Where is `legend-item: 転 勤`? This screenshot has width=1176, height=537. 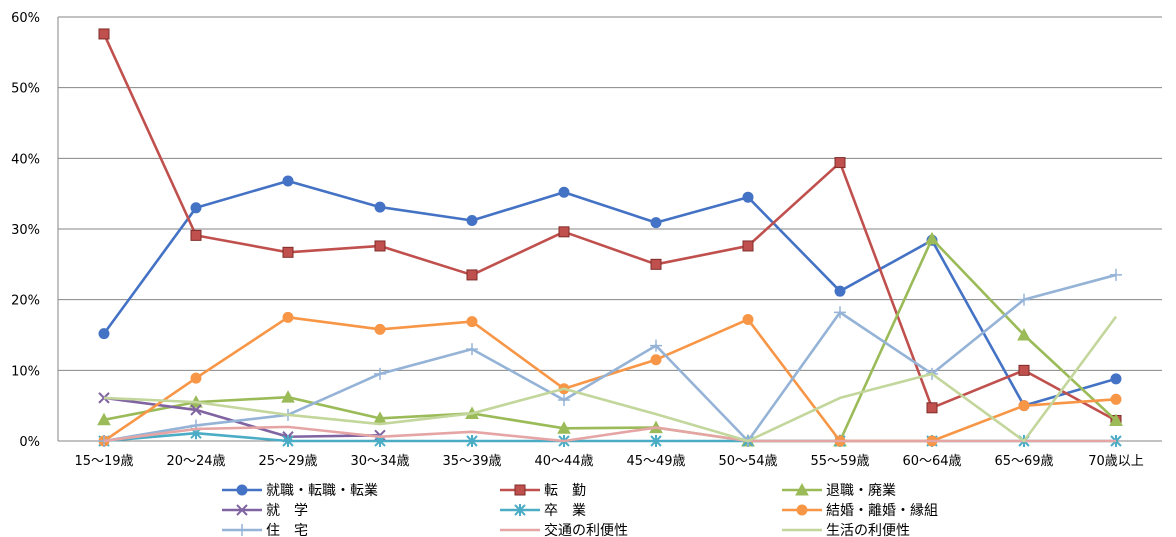
legend-item: 転 勤 is located at coordinates (543, 491).